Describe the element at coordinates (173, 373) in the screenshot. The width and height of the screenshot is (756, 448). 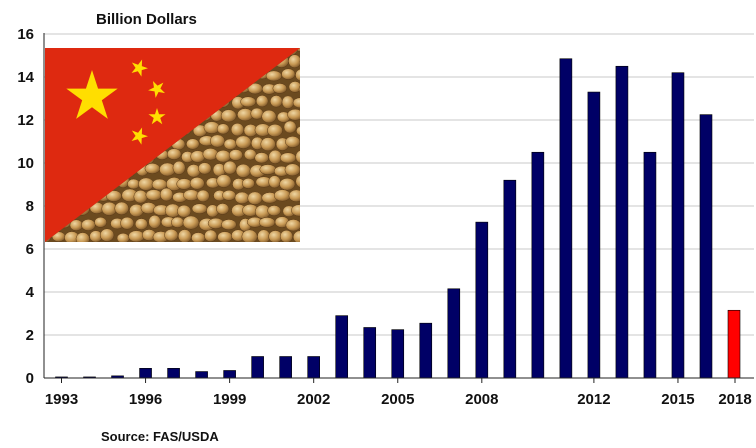
I see `bar: 1997: 0.45` at that location.